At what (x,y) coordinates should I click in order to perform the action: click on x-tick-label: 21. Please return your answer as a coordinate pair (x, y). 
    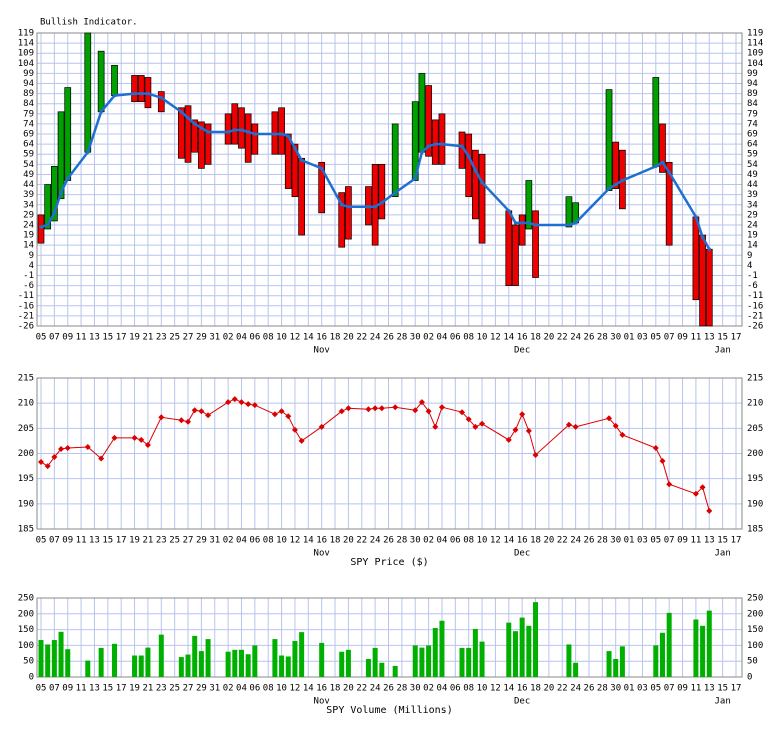
    Looking at the image, I should click on (148, 541).